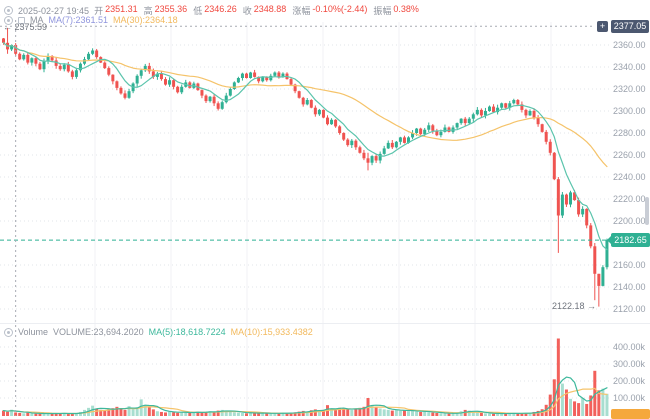 This screenshot has height=419, width=650. Describe the element at coordinates (629, 287) in the screenshot. I see `price-axis-label: 2140.00` at that location.